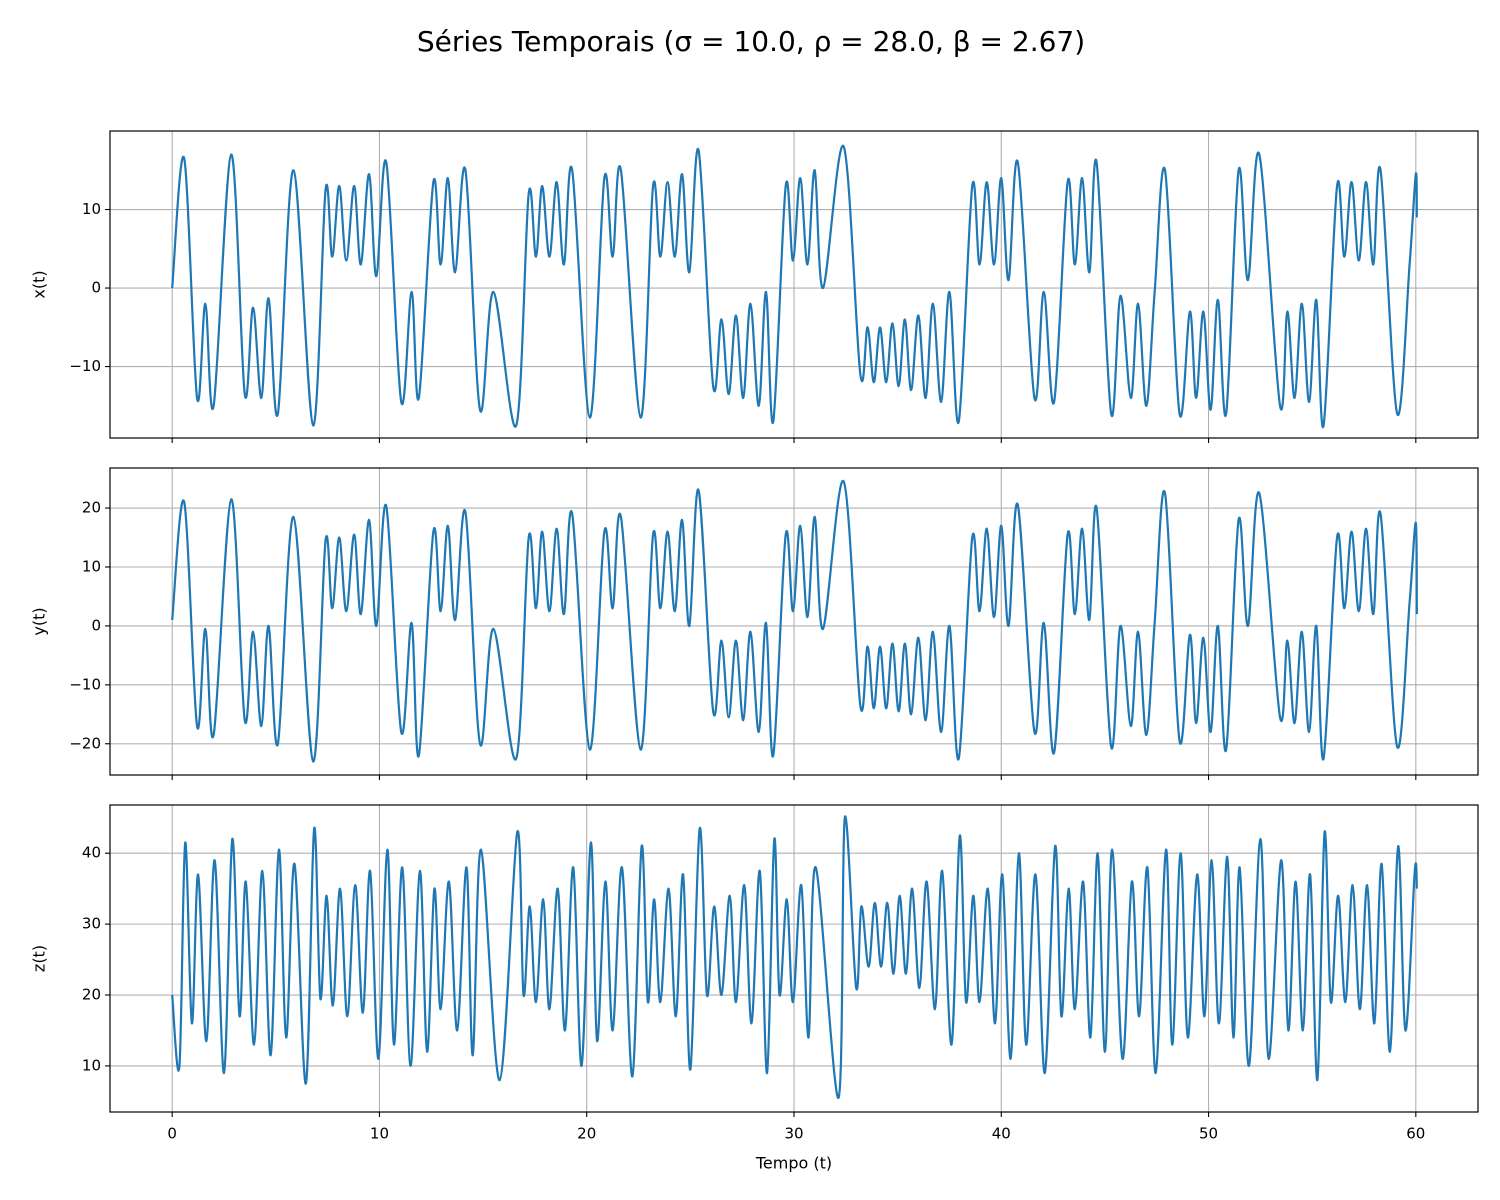 The height and width of the screenshot is (1200, 1500). What do you see at coordinates (39, 621) in the screenshot?
I see `y-axis-label: y(t)` at bounding box center [39, 621].